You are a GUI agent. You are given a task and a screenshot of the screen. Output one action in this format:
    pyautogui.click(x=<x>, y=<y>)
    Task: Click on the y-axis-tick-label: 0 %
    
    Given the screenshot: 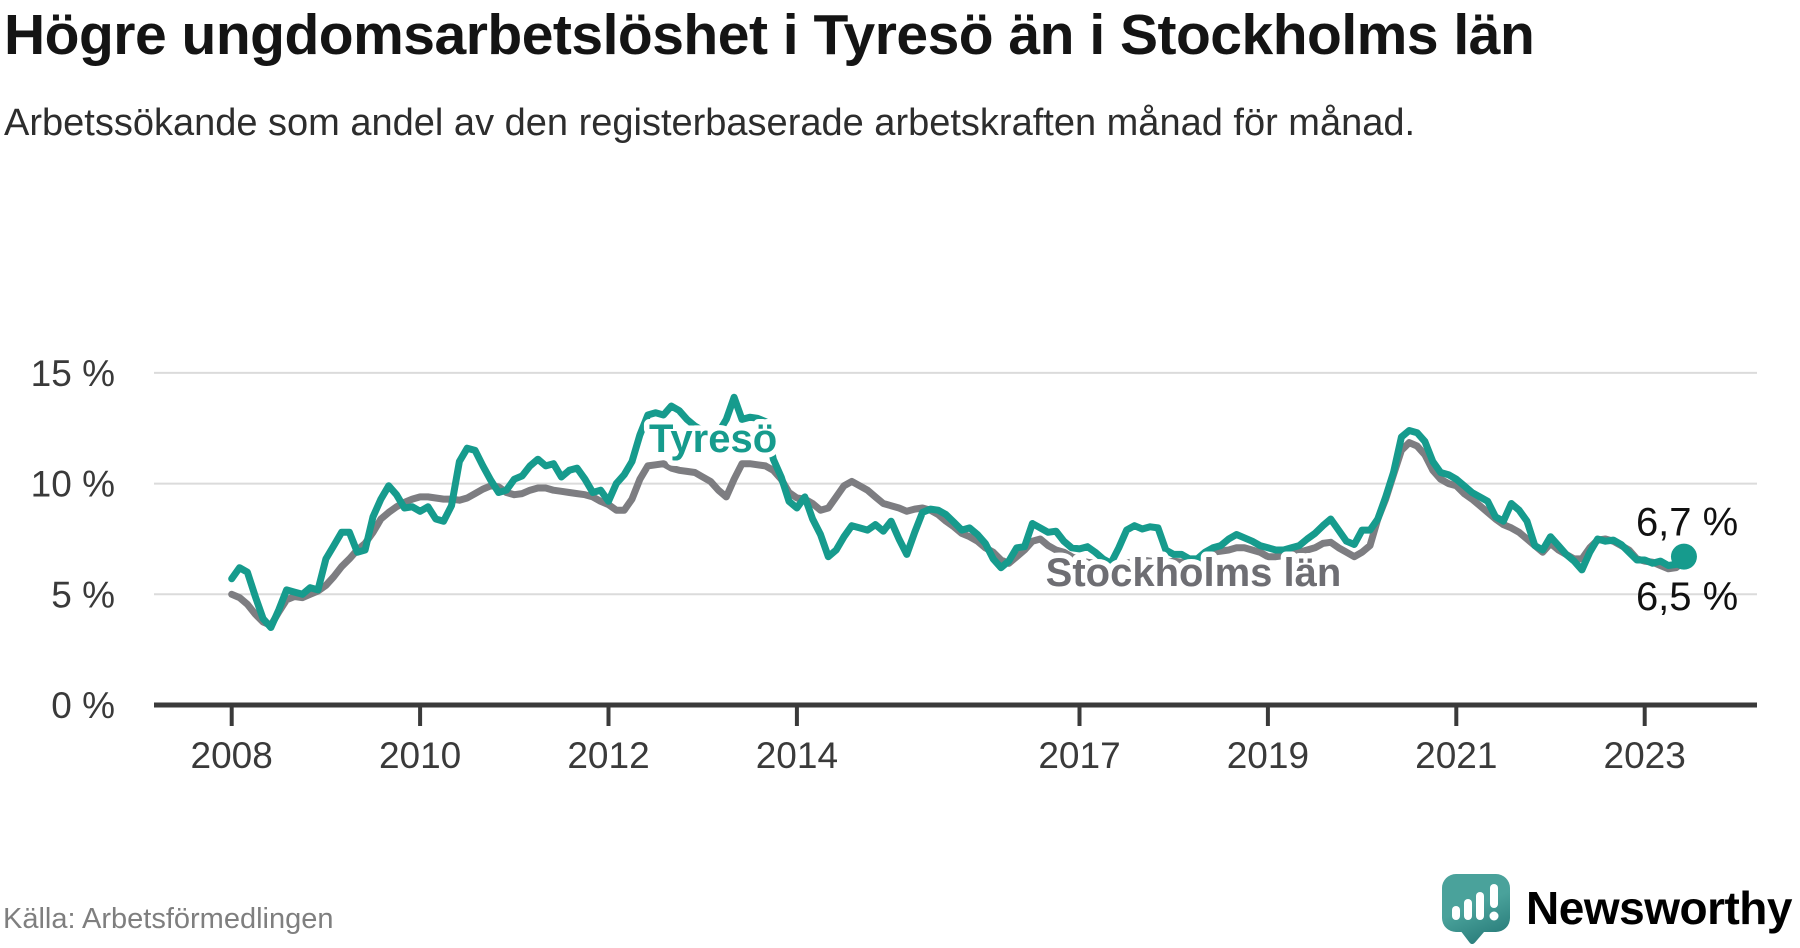 What is the action you would take?
    pyautogui.click(x=83, y=705)
    